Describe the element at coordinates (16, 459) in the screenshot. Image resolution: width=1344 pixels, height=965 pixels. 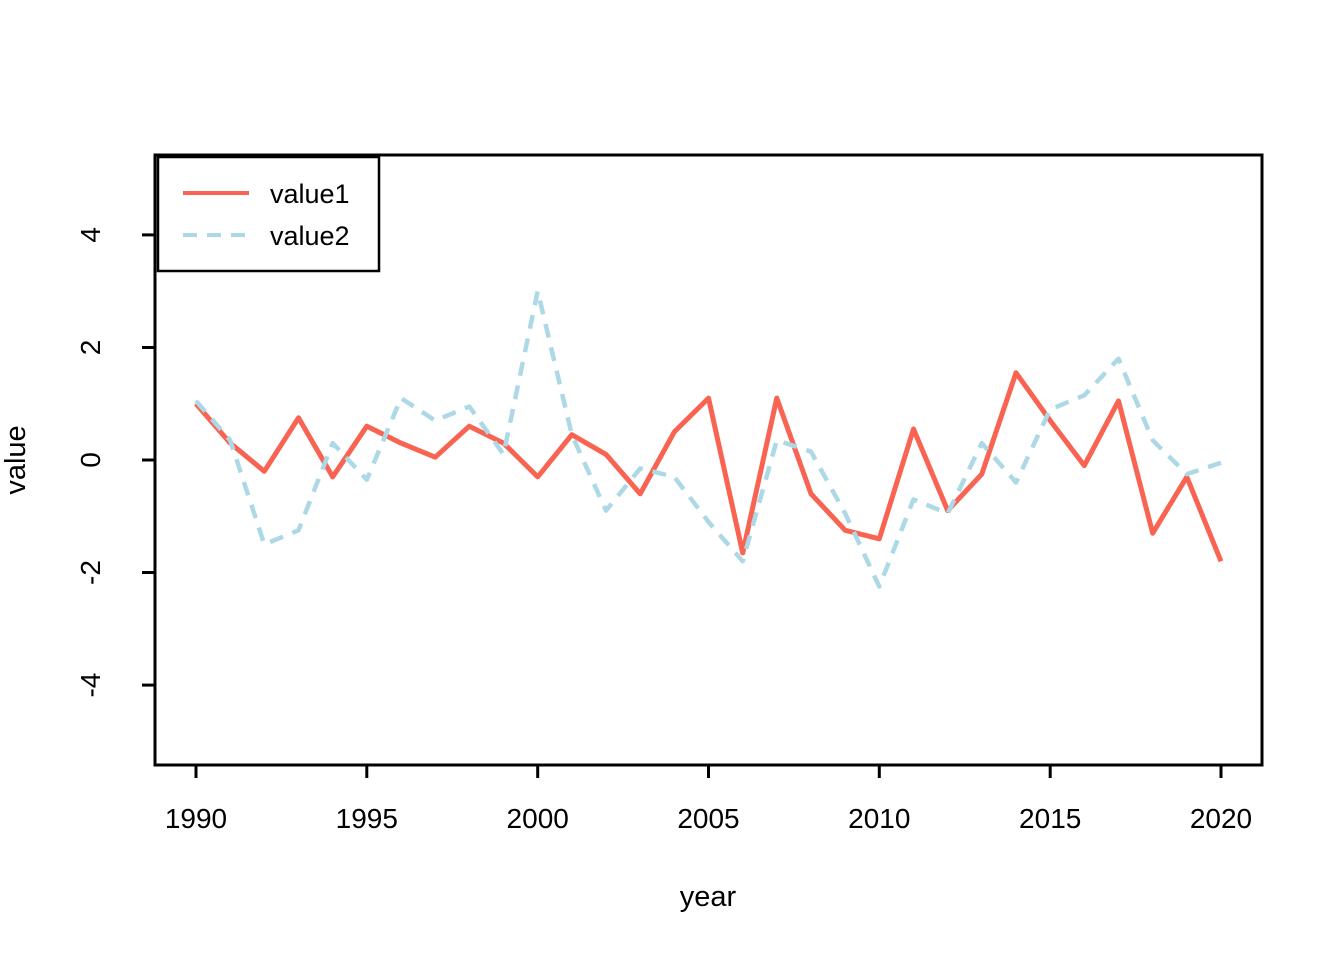
I see `y-axis-title: value` at that location.